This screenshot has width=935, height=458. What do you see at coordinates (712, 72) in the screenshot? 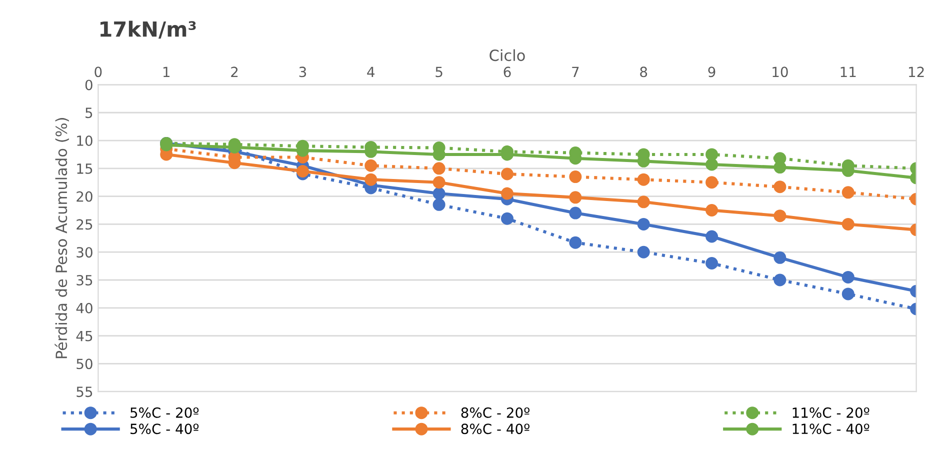
I see `x-tick-label: 9` at bounding box center [712, 72].